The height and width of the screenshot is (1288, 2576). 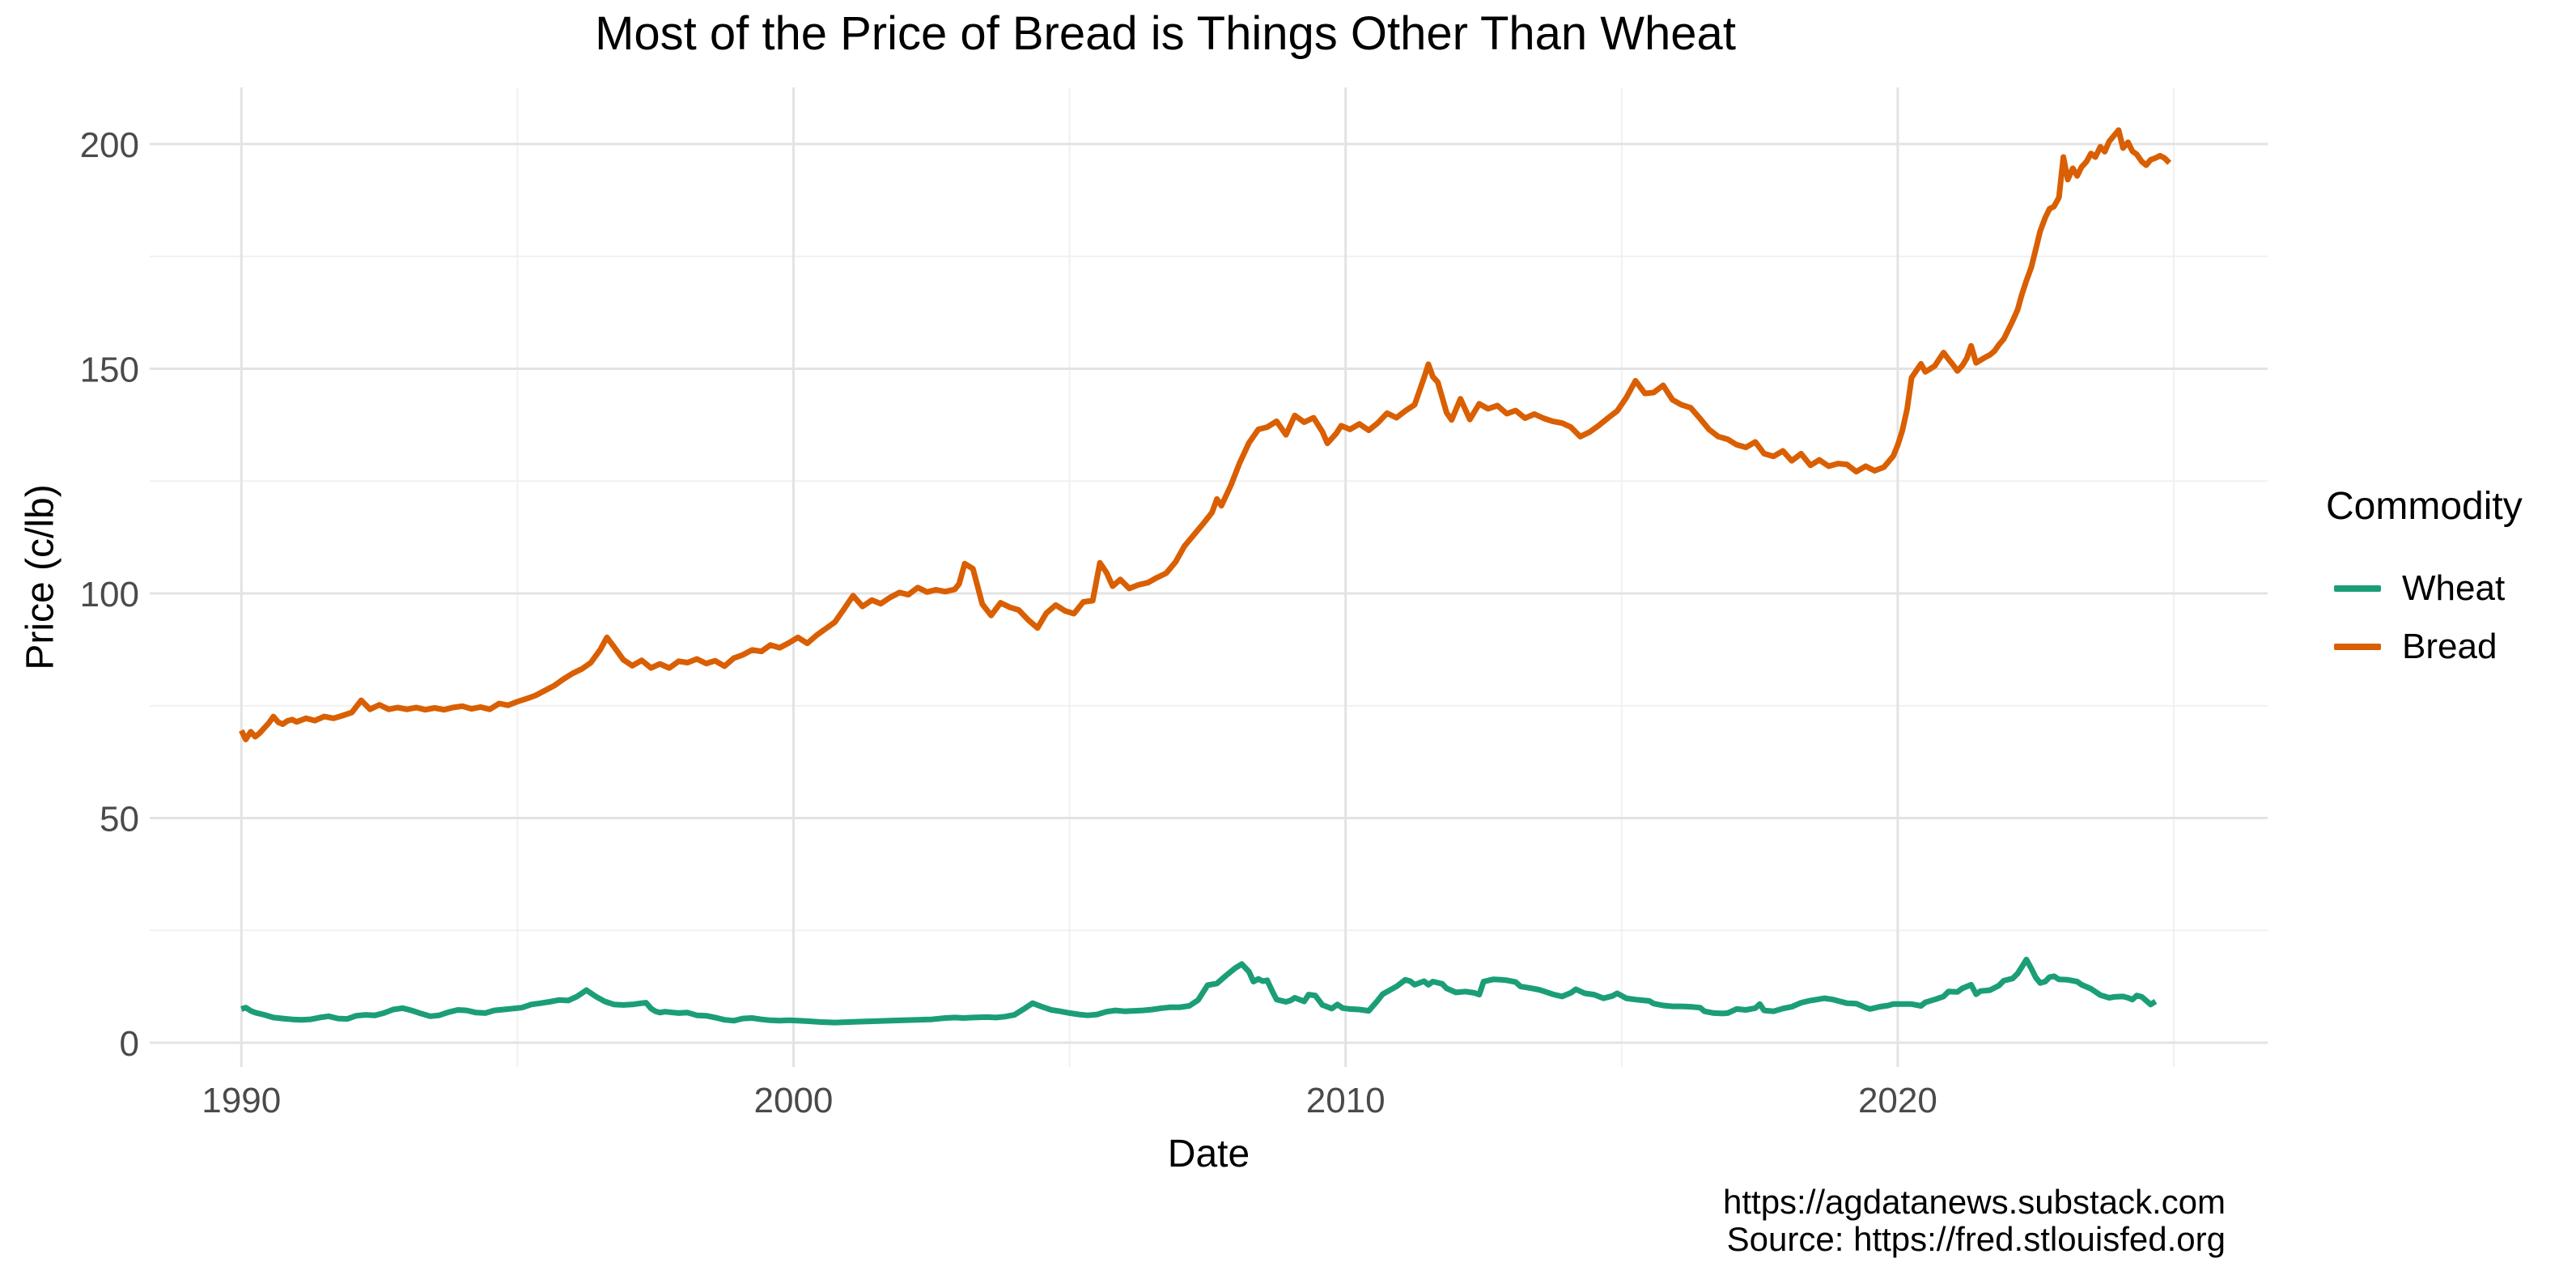 What do you see at coordinates (241, 1100) in the screenshot?
I see `x-tick-label: 1990` at bounding box center [241, 1100].